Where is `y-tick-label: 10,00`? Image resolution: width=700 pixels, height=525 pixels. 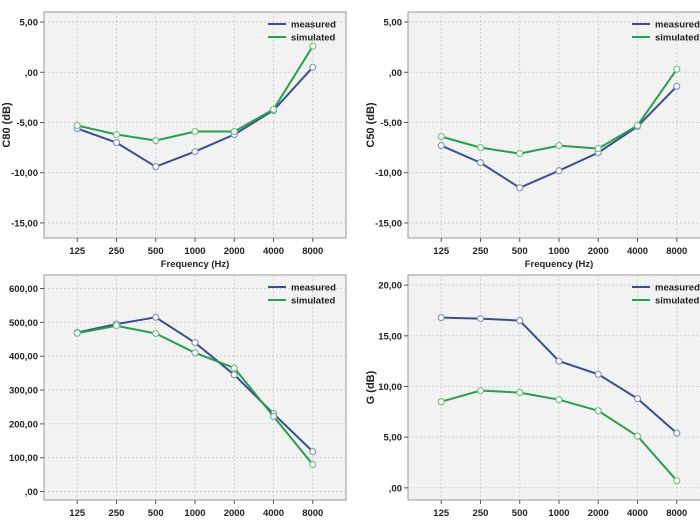 y-tick-label: 10,00 is located at coordinates (390, 387).